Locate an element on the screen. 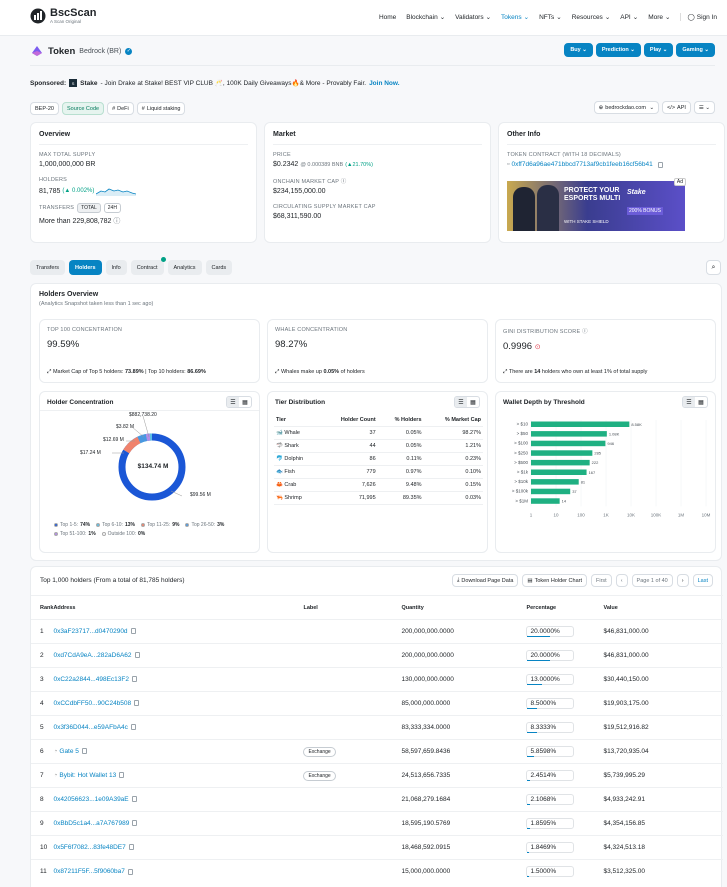 Image resolution: width=727 pixels, height=887 pixels. download-button: ⤓ Download Page Data is located at coordinates (485, 580).